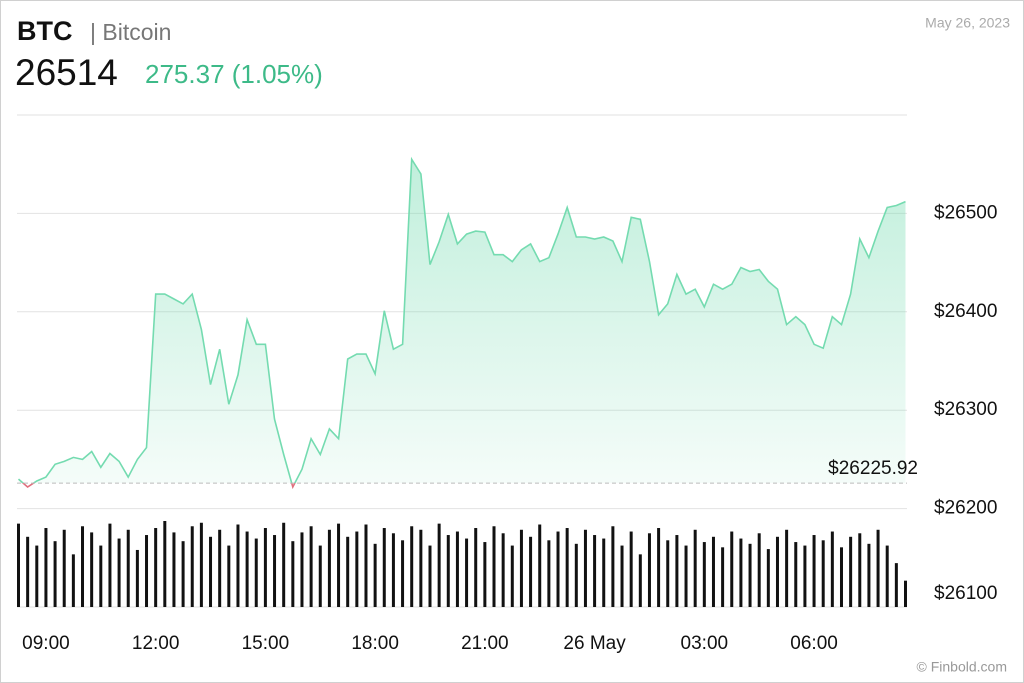 The width and height of the screenshot is (1024, 683). Describe the element at coordinates (46, 643) in the screenshot. I see `x-tick-label: 09:00` at that location.